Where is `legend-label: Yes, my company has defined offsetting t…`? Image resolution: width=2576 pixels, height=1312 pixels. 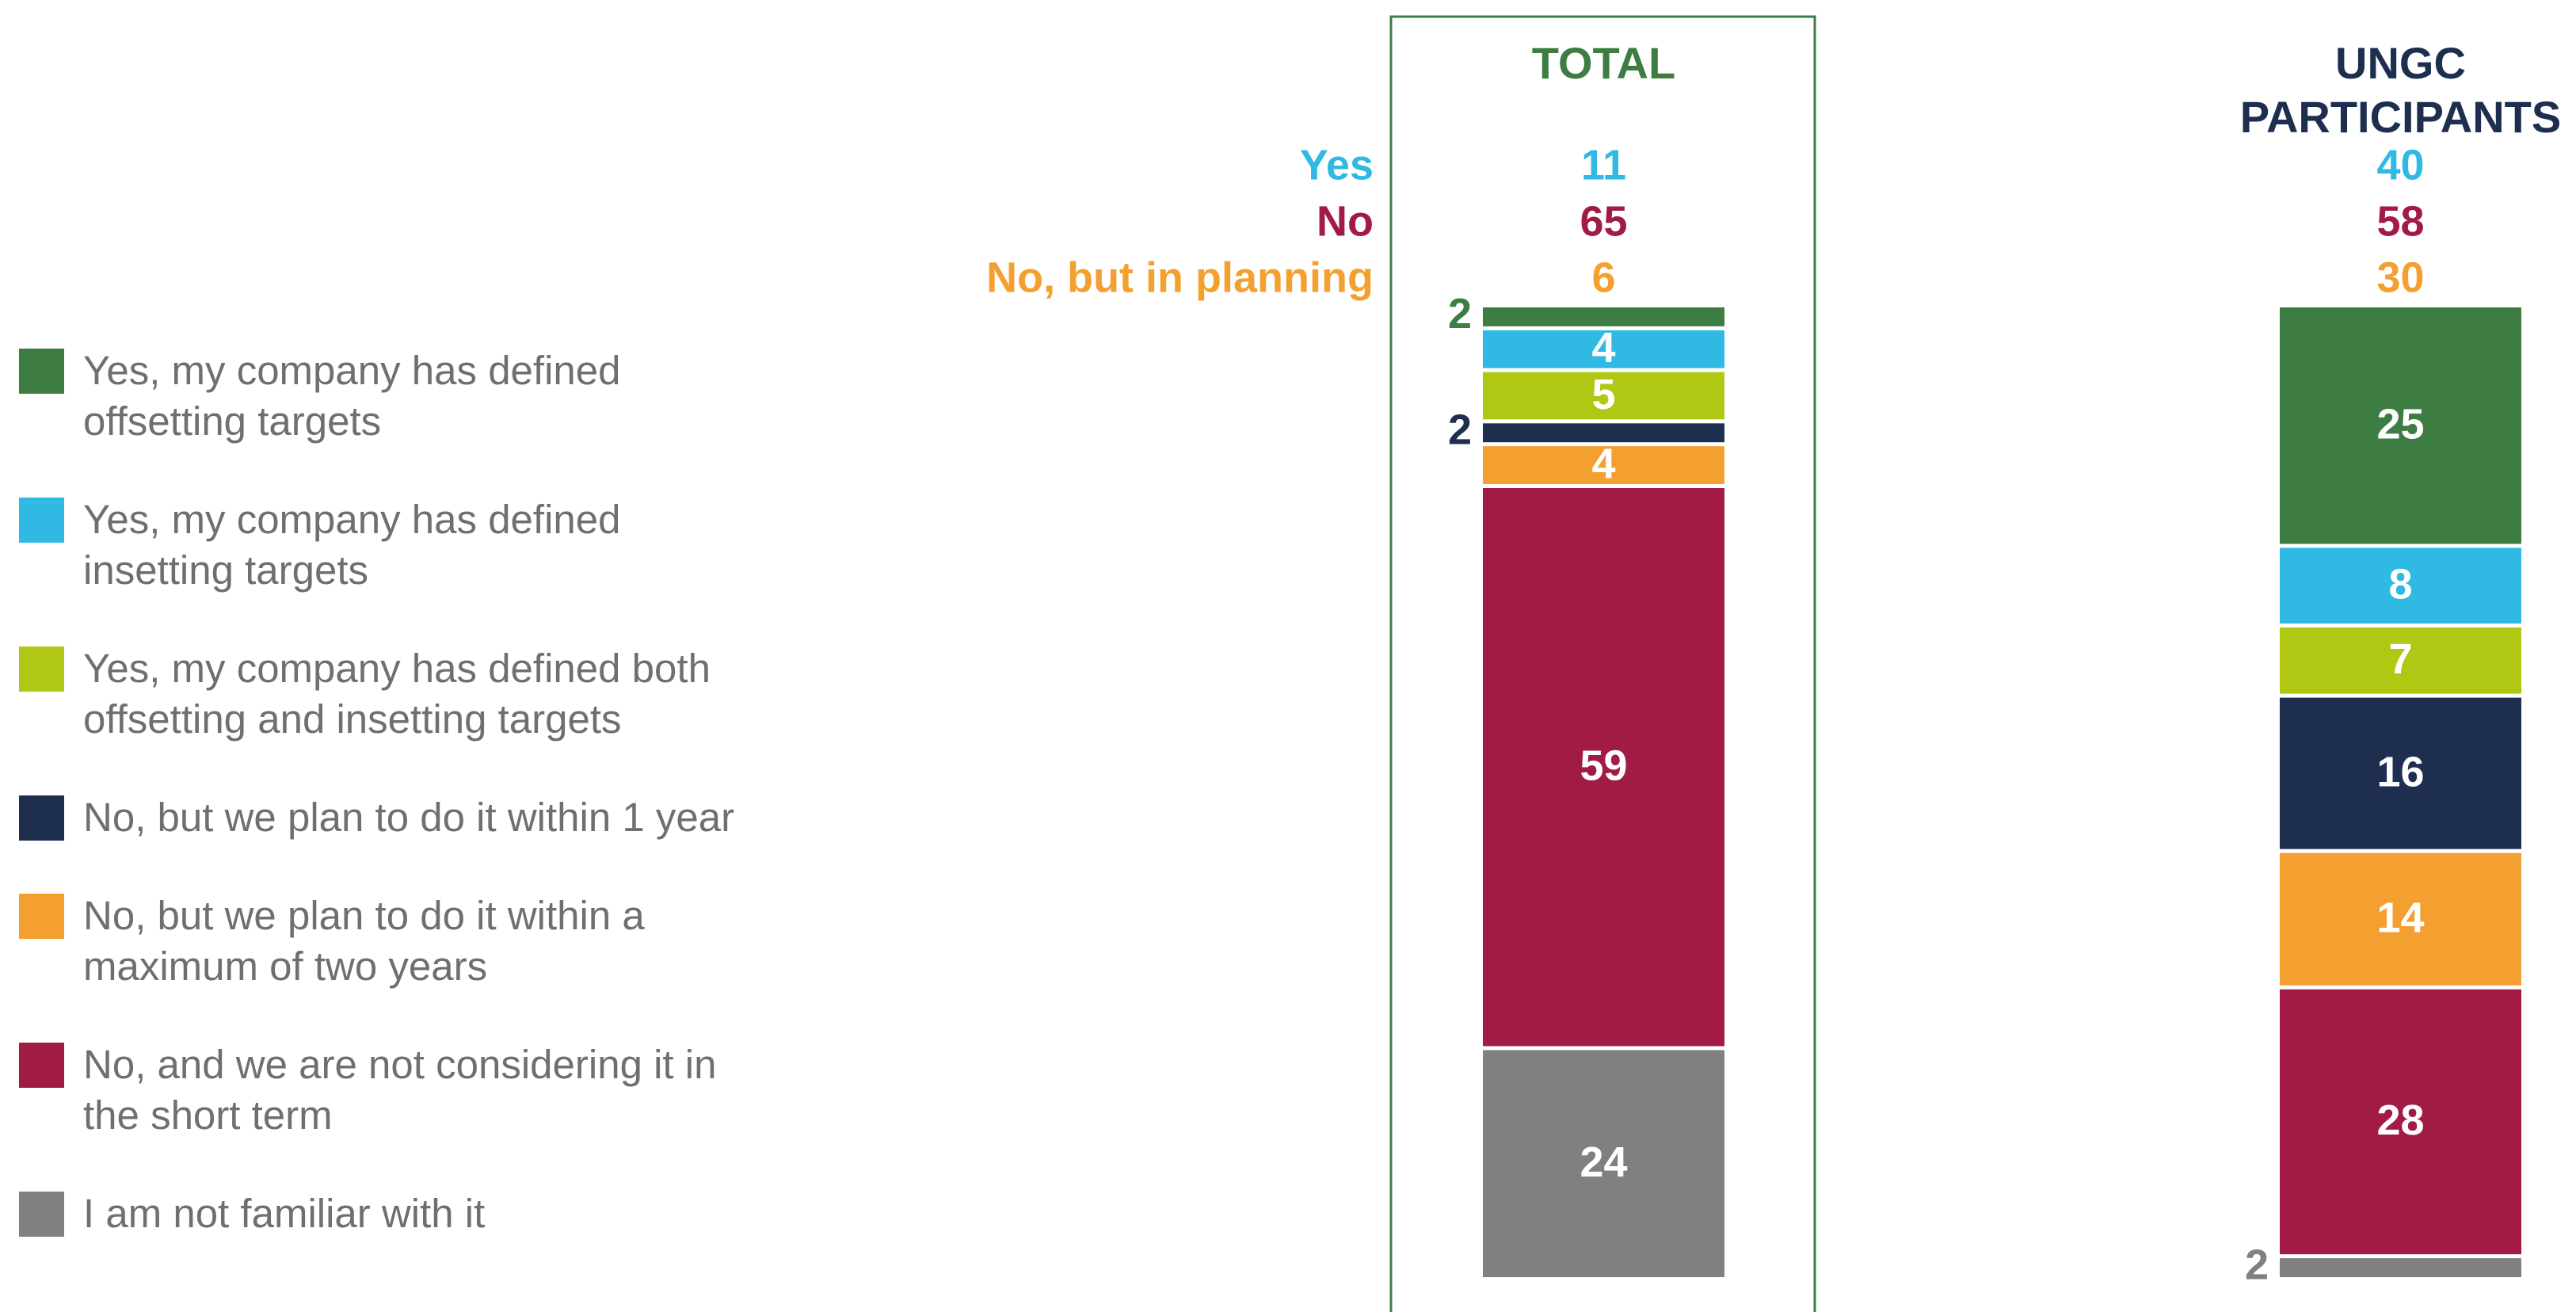 legend-label: Yes, my company has defined offsetting t… is located at coordinates (352, 396).